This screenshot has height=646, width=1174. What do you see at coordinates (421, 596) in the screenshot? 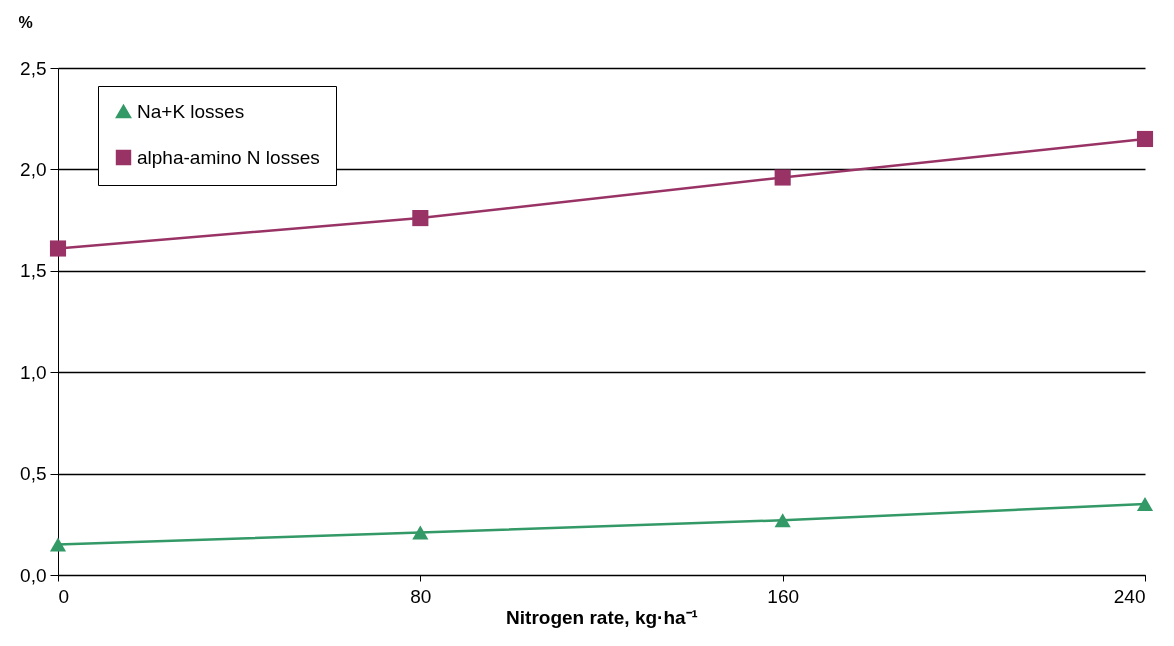
I see `x-tick-label: 80` at bounding box center [421, 596].